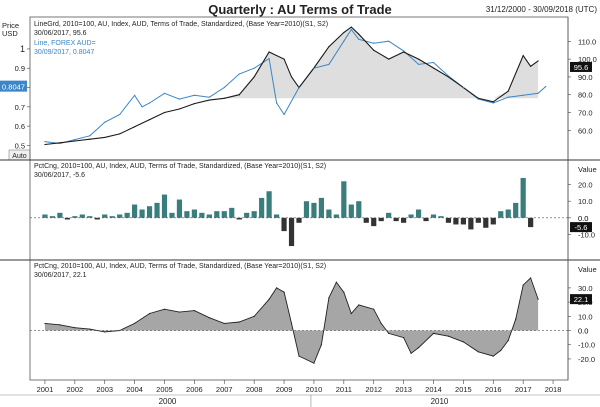 The height and width of the screenshot is (407, 600). I want to click on year-tick-label: 2013, so click(403, 389).